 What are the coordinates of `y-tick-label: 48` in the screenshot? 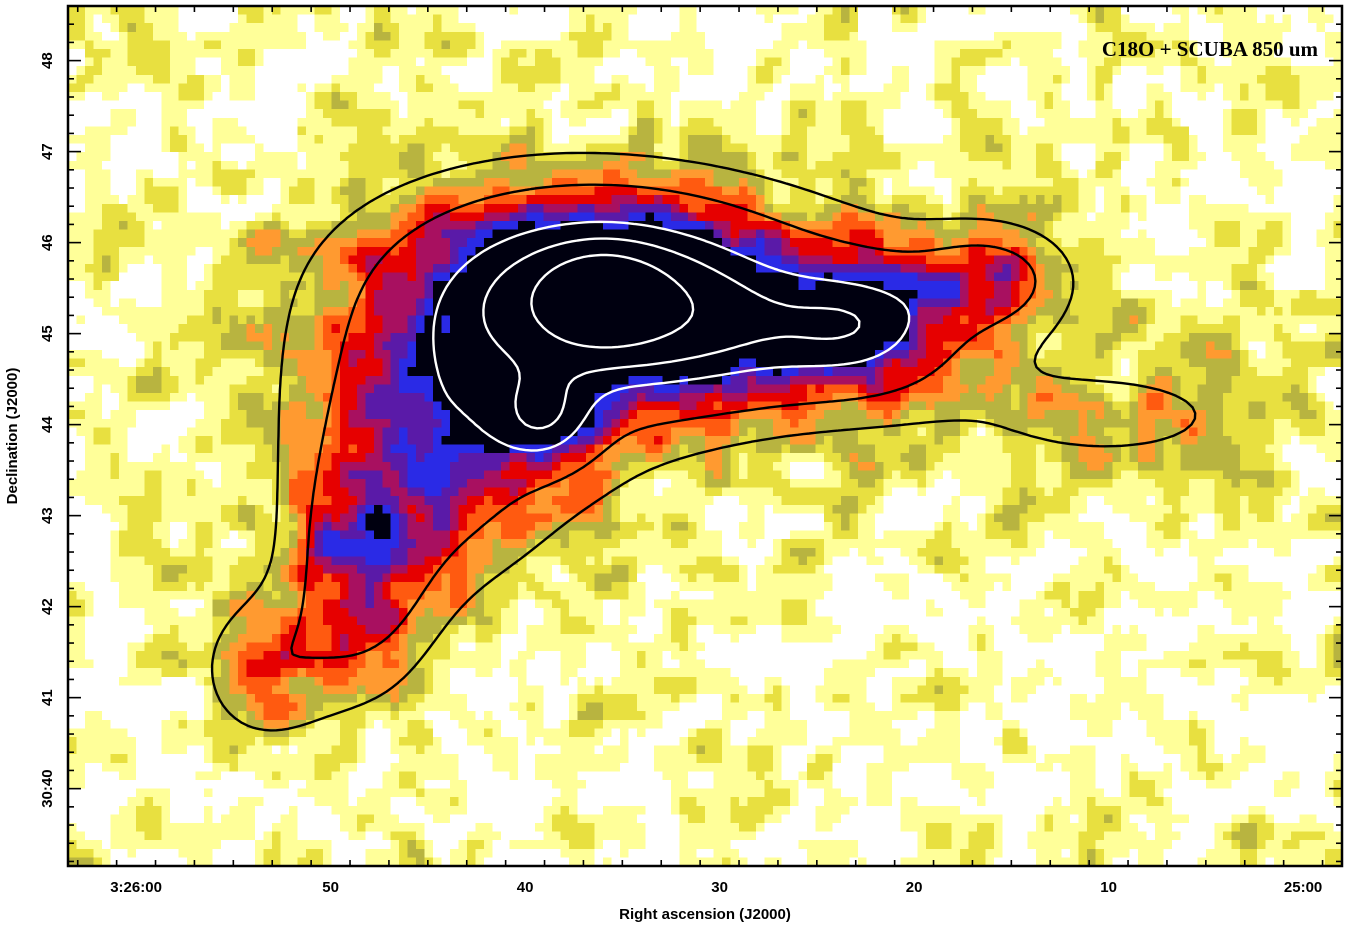 It's located at (47, 60).